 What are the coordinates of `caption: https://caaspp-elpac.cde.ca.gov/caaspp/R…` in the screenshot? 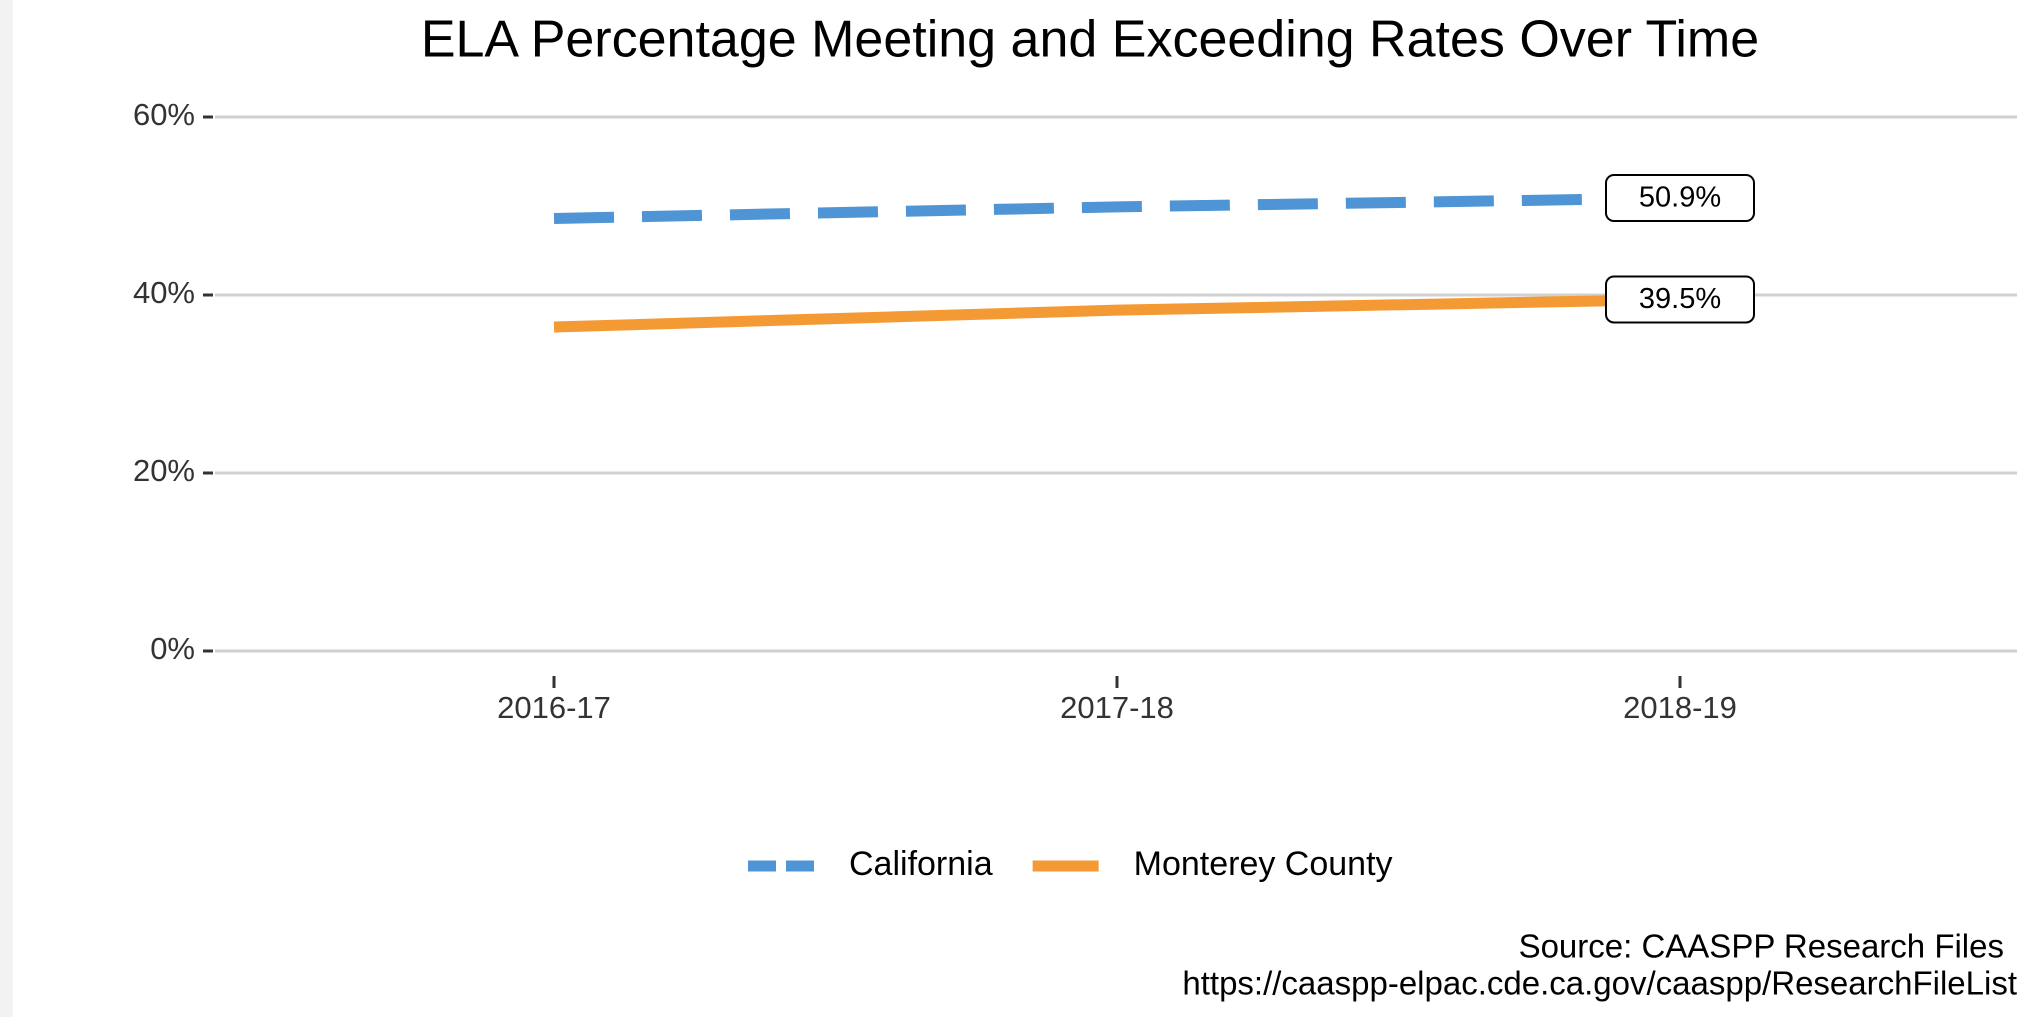 It's located at (1599, 983).